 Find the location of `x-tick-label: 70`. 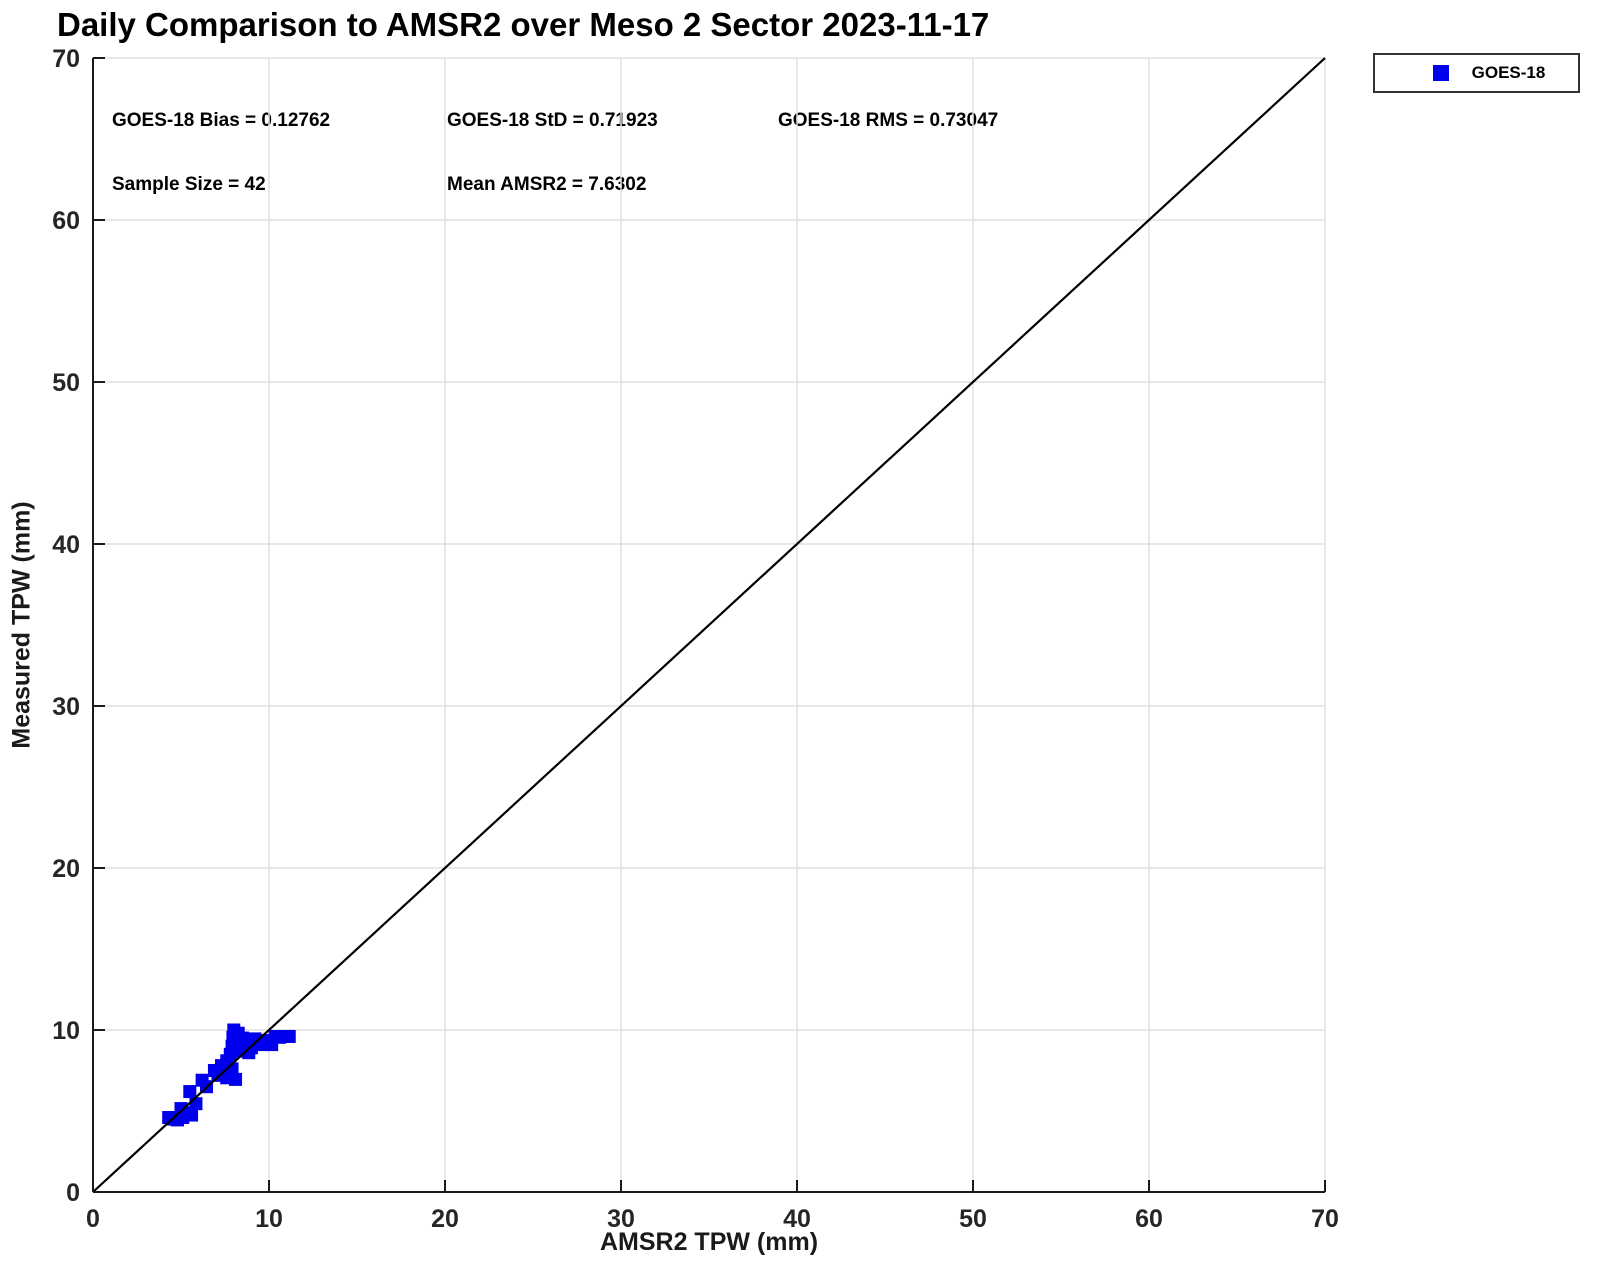

x-tick-label: 70 is located at coordinates (1325, 1219).